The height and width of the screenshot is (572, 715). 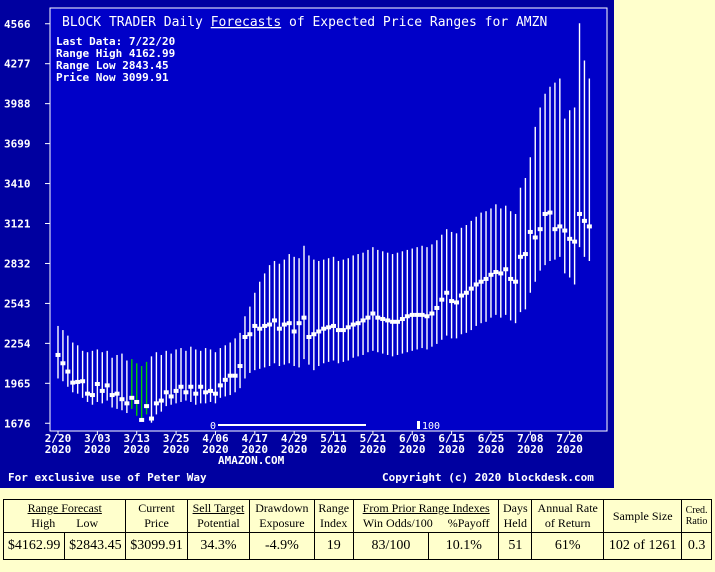 I want to click on footer-copyright: Copyright (c) 2020 blockdesk.com, so click(x=488, y=477).